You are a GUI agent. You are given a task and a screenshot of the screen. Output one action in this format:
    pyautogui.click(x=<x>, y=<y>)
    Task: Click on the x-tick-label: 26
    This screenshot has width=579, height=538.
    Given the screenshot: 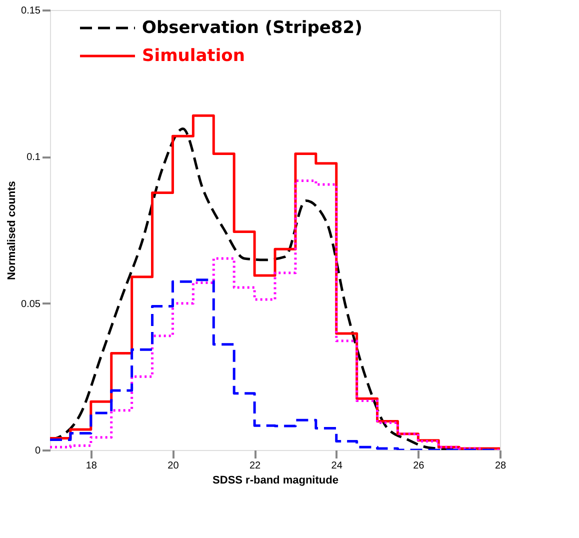 What is the action you would take?
    pyautogui.click(x=419, y=466)
    